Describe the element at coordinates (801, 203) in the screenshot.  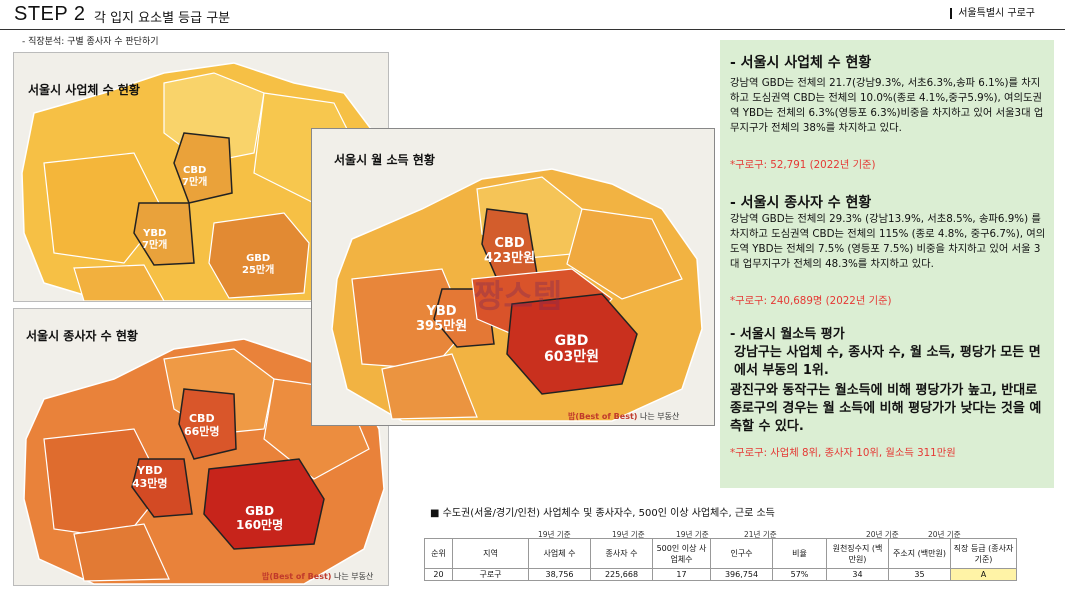
I see `panel-heading-workers: - 서울시 종사자 수 현황` at that location.